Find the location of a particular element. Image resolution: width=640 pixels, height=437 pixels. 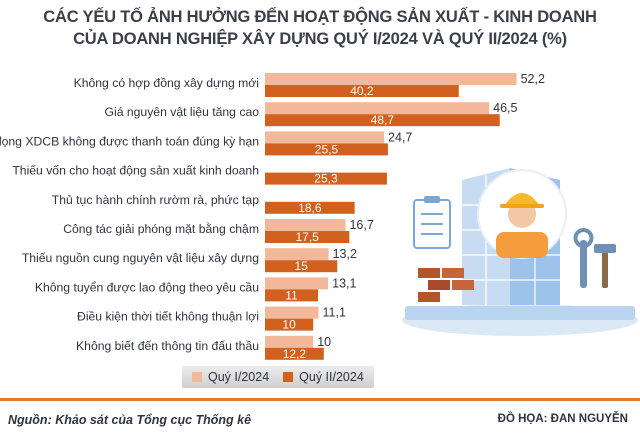

legend-item-q1: Quý I/2024 is located at coordinates (230, 377).